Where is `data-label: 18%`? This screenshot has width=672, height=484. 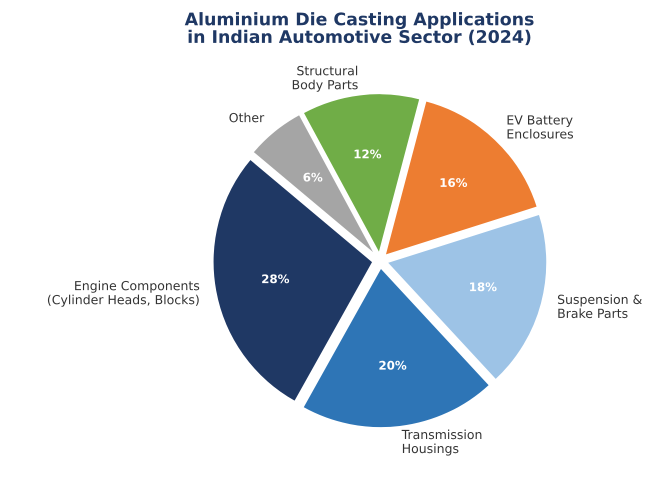
data-label: 18% is located at coordinates (483, 287).